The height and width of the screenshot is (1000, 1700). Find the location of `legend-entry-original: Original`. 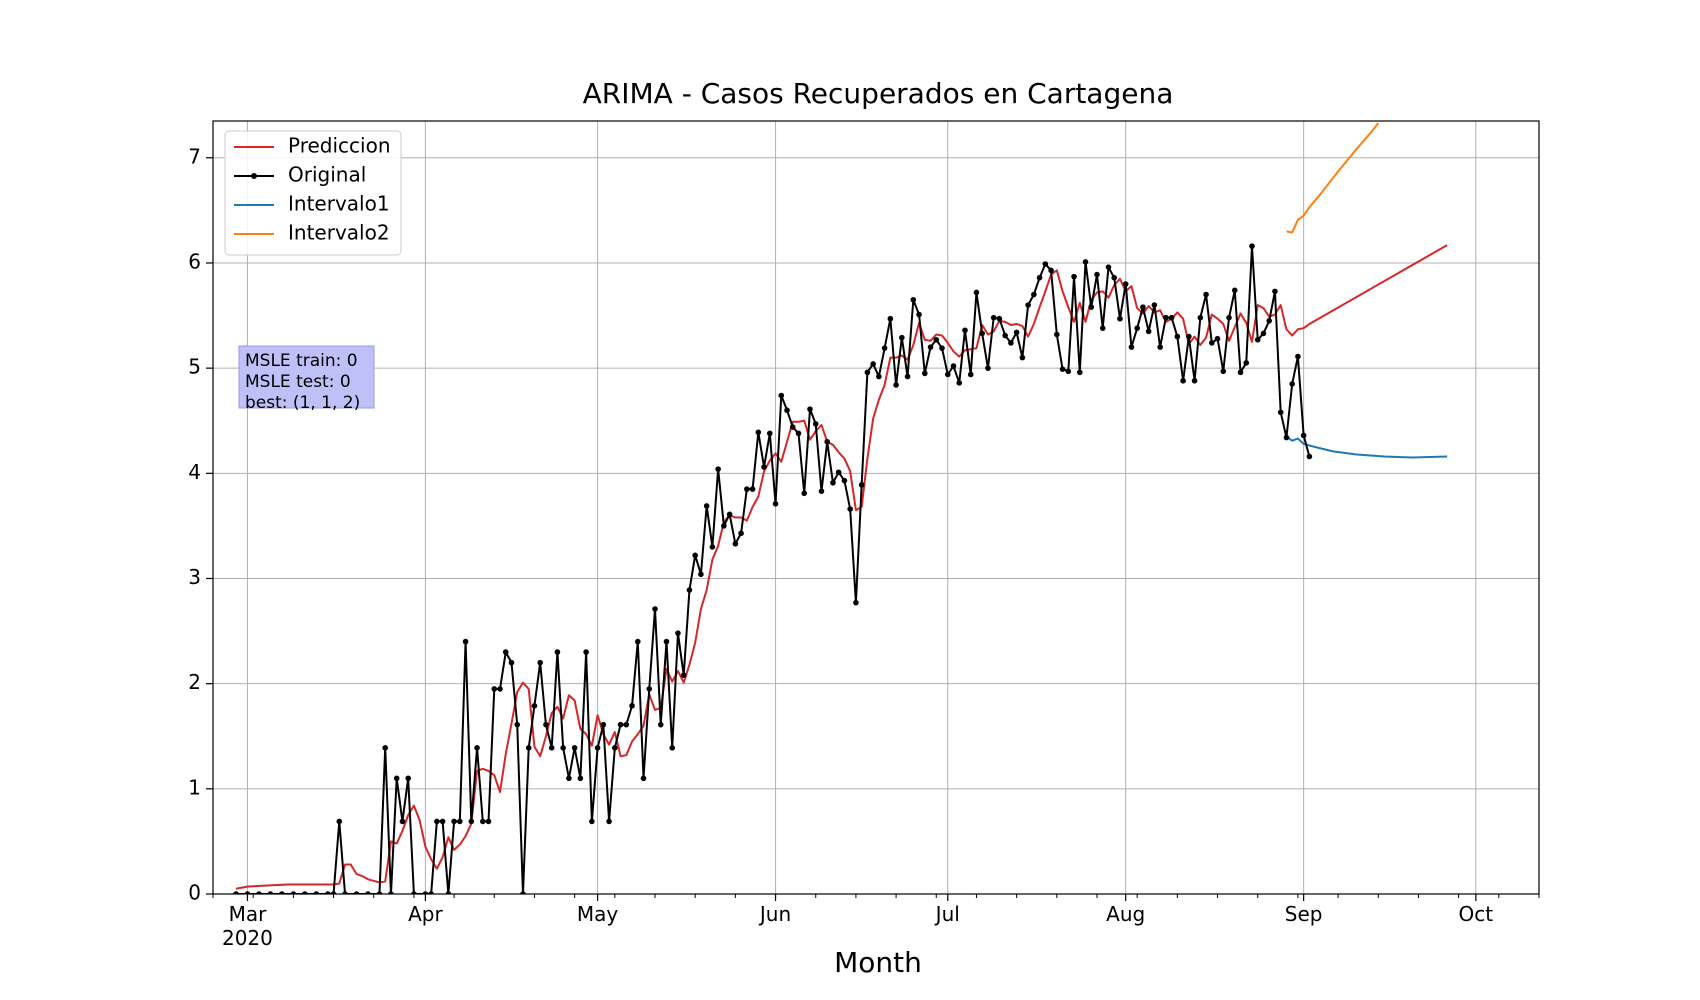

legend-entry-original: Original is located at coordinates (300, 175).